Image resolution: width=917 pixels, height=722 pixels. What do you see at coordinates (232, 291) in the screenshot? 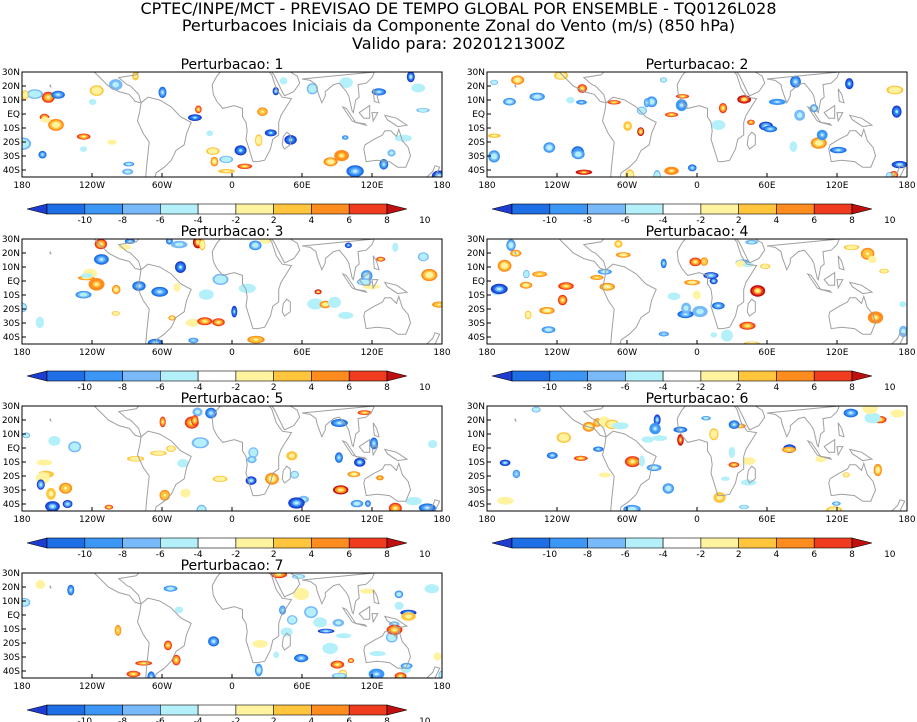
I see `perturbation-field` at bounding box center [232, 291].